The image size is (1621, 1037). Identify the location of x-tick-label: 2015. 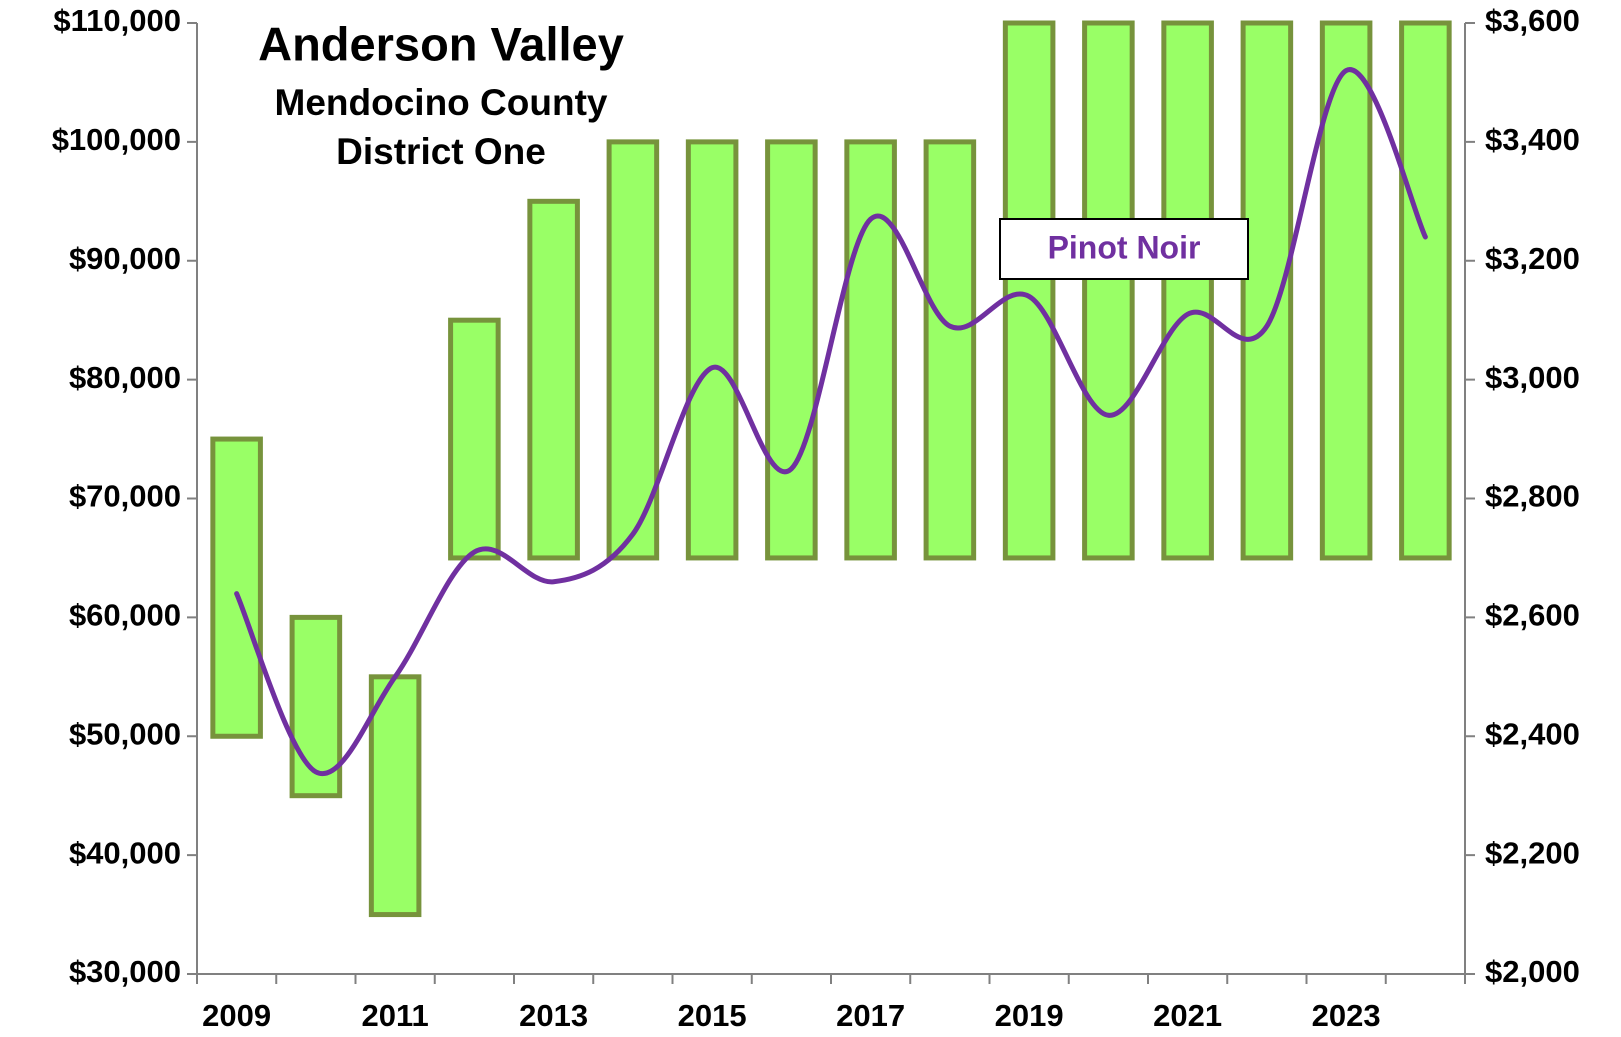
(712, 1015).